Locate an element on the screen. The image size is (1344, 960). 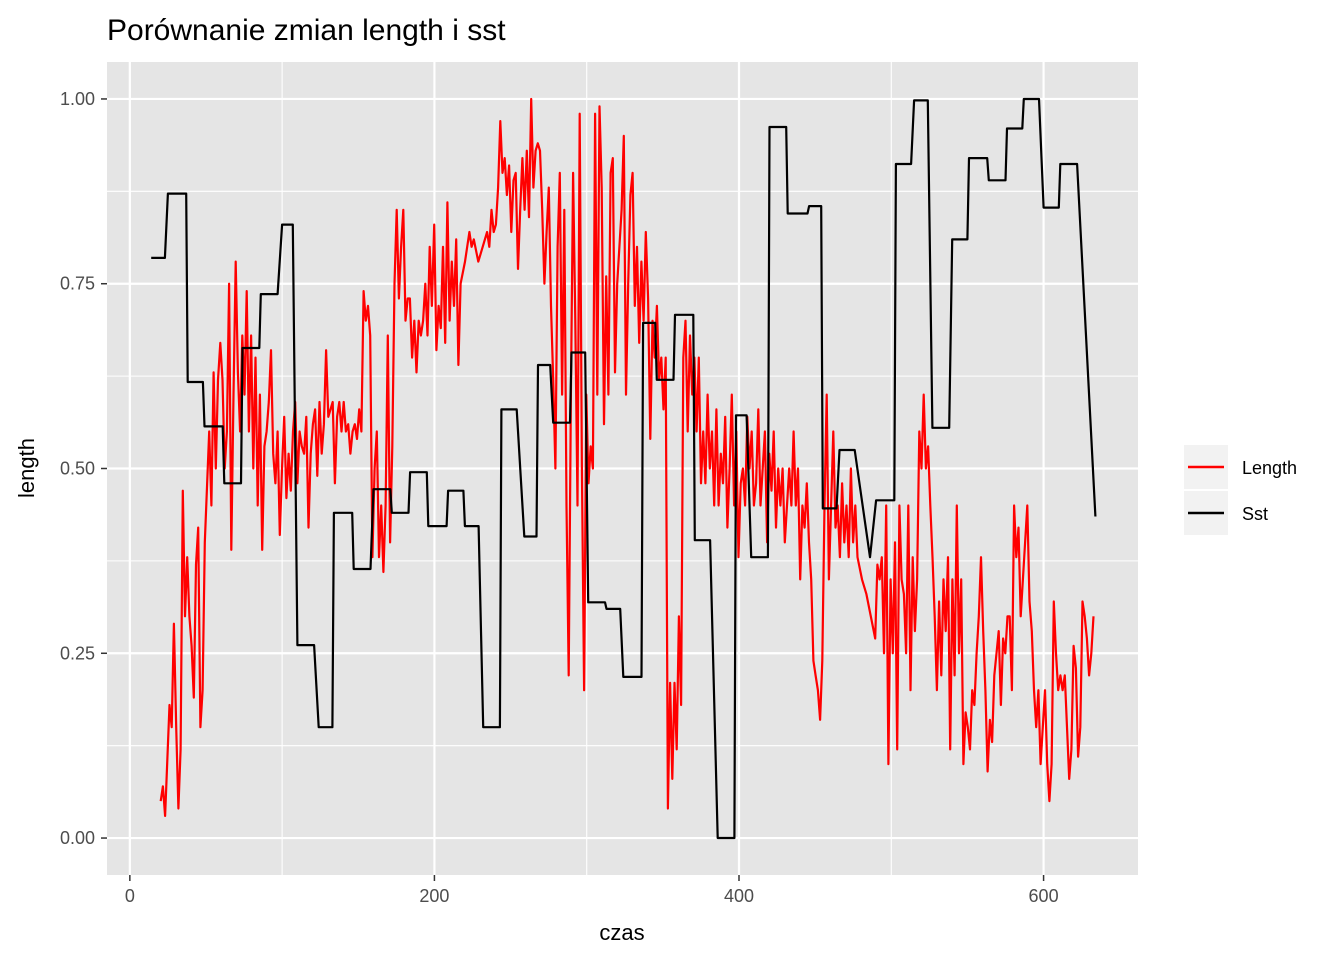
x-tick-label: 400 is located at coordinates (739, 896).